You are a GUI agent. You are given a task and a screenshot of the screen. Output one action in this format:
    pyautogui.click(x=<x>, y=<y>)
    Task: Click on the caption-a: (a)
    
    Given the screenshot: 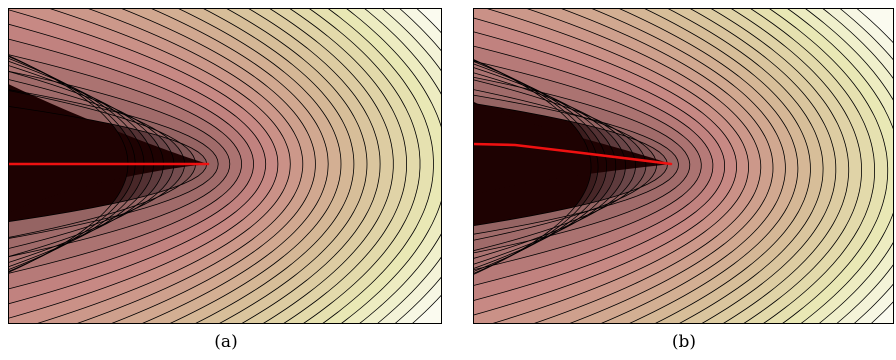 What is the action you would take?
    pyautogui.click(x=226, y=342)
    